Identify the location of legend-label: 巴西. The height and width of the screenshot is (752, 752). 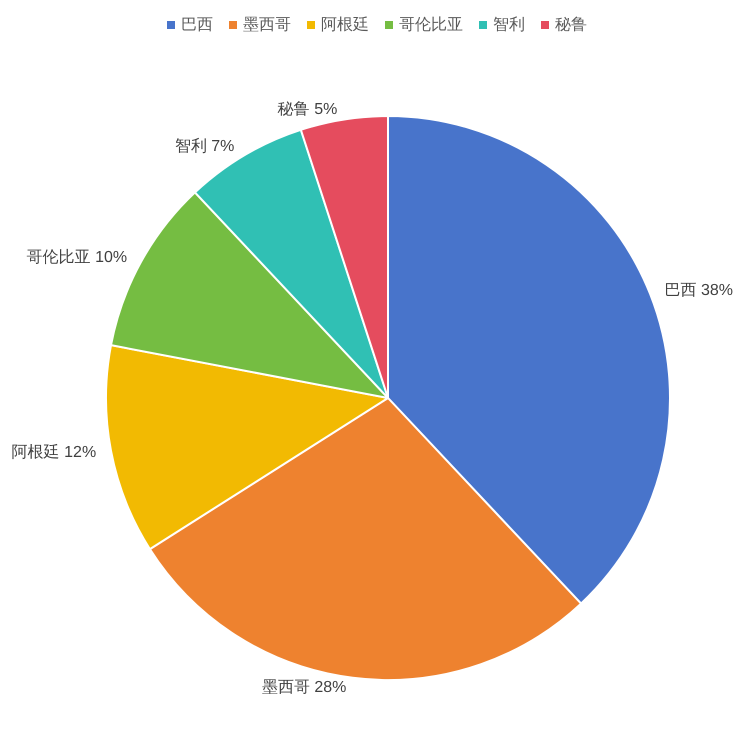
(197, 25).